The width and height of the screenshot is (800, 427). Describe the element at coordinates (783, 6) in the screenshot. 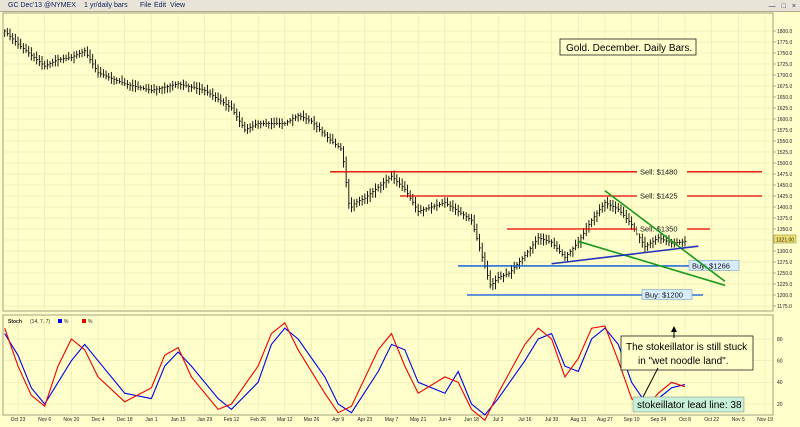

I see `maximize-icon: □` at that location.